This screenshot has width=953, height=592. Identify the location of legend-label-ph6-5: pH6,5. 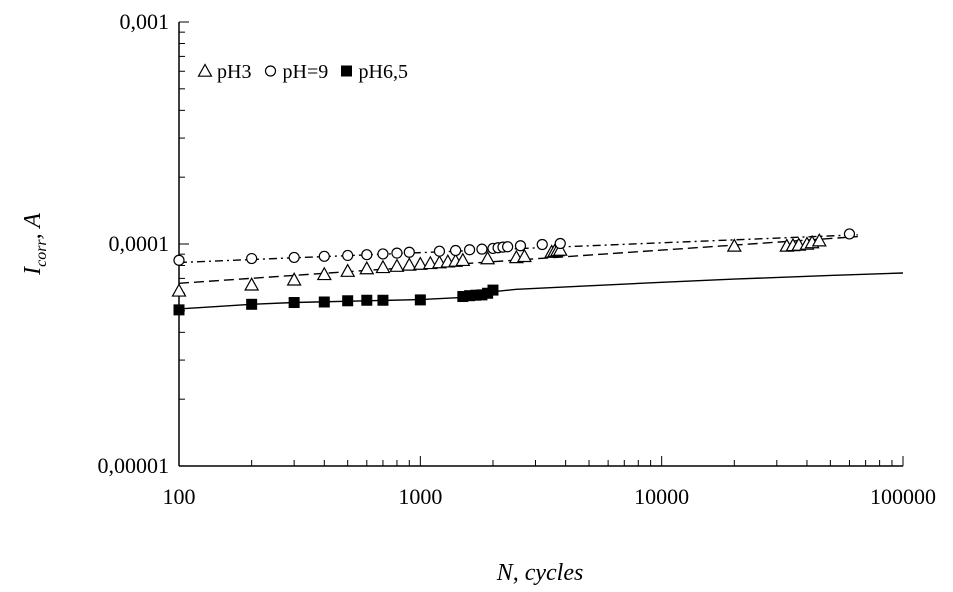
(383, 72).